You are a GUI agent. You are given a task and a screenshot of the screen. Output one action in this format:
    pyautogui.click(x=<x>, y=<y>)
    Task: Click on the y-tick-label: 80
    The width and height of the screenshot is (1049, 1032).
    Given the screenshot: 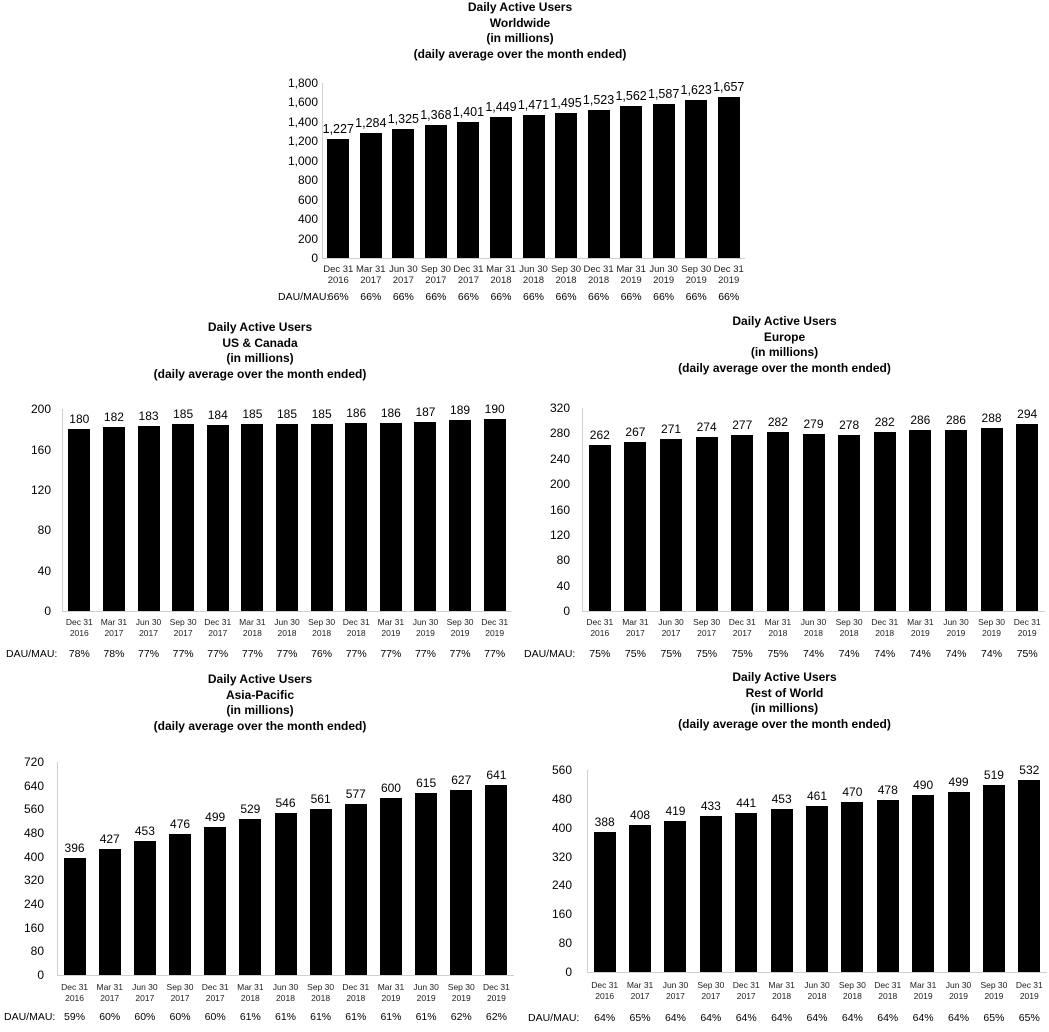 What is the action you would take?
    pyautogui.click(x=565, y=943)
    